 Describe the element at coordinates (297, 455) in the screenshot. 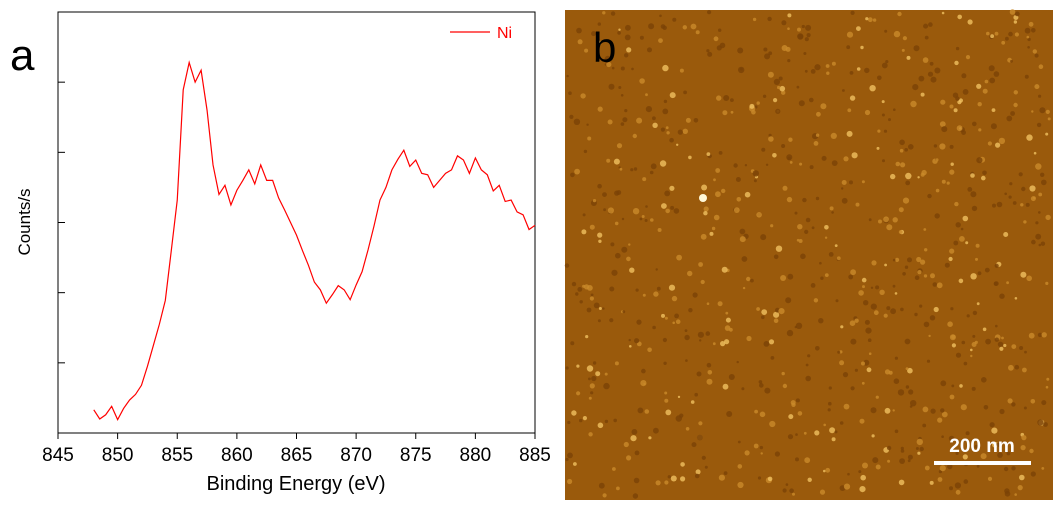

I see `x-tick-label: 865` at that location.